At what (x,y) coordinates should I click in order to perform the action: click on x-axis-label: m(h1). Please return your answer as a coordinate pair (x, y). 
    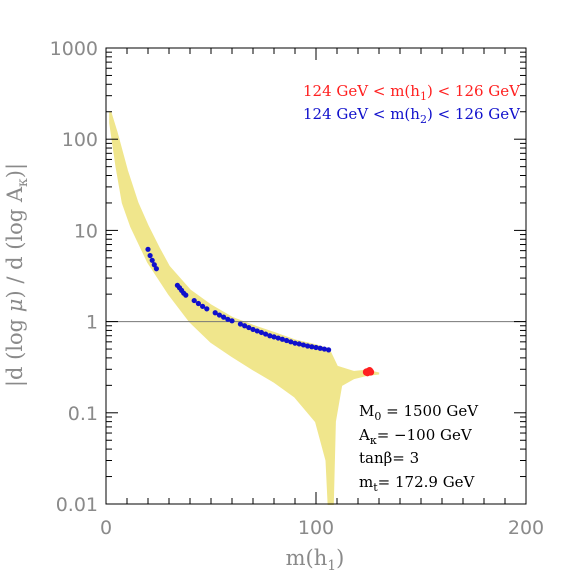
    Looking at the image, I should click on (315, 560).